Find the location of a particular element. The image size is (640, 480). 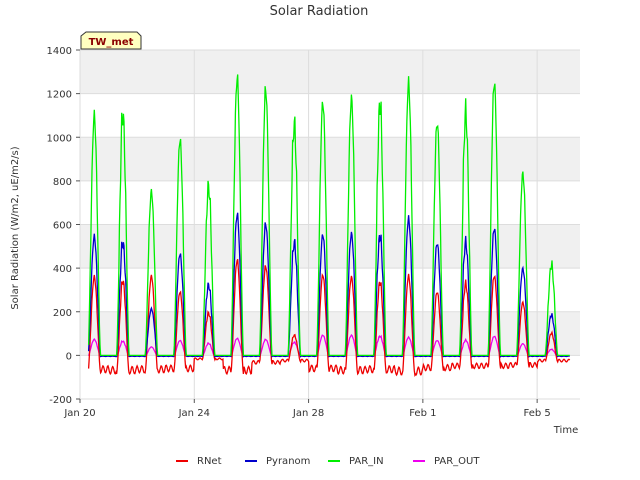

y-tick-label: 1000 is located at coordinates (59, 138).